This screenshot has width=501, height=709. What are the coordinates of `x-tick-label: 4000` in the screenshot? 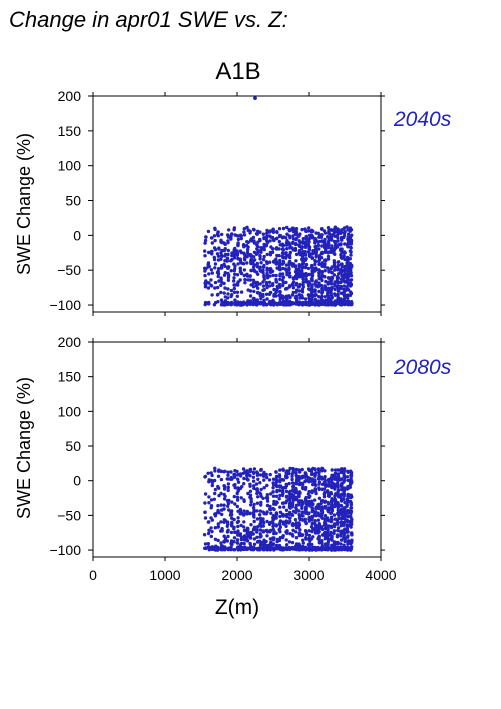 It's located at (380, 575).